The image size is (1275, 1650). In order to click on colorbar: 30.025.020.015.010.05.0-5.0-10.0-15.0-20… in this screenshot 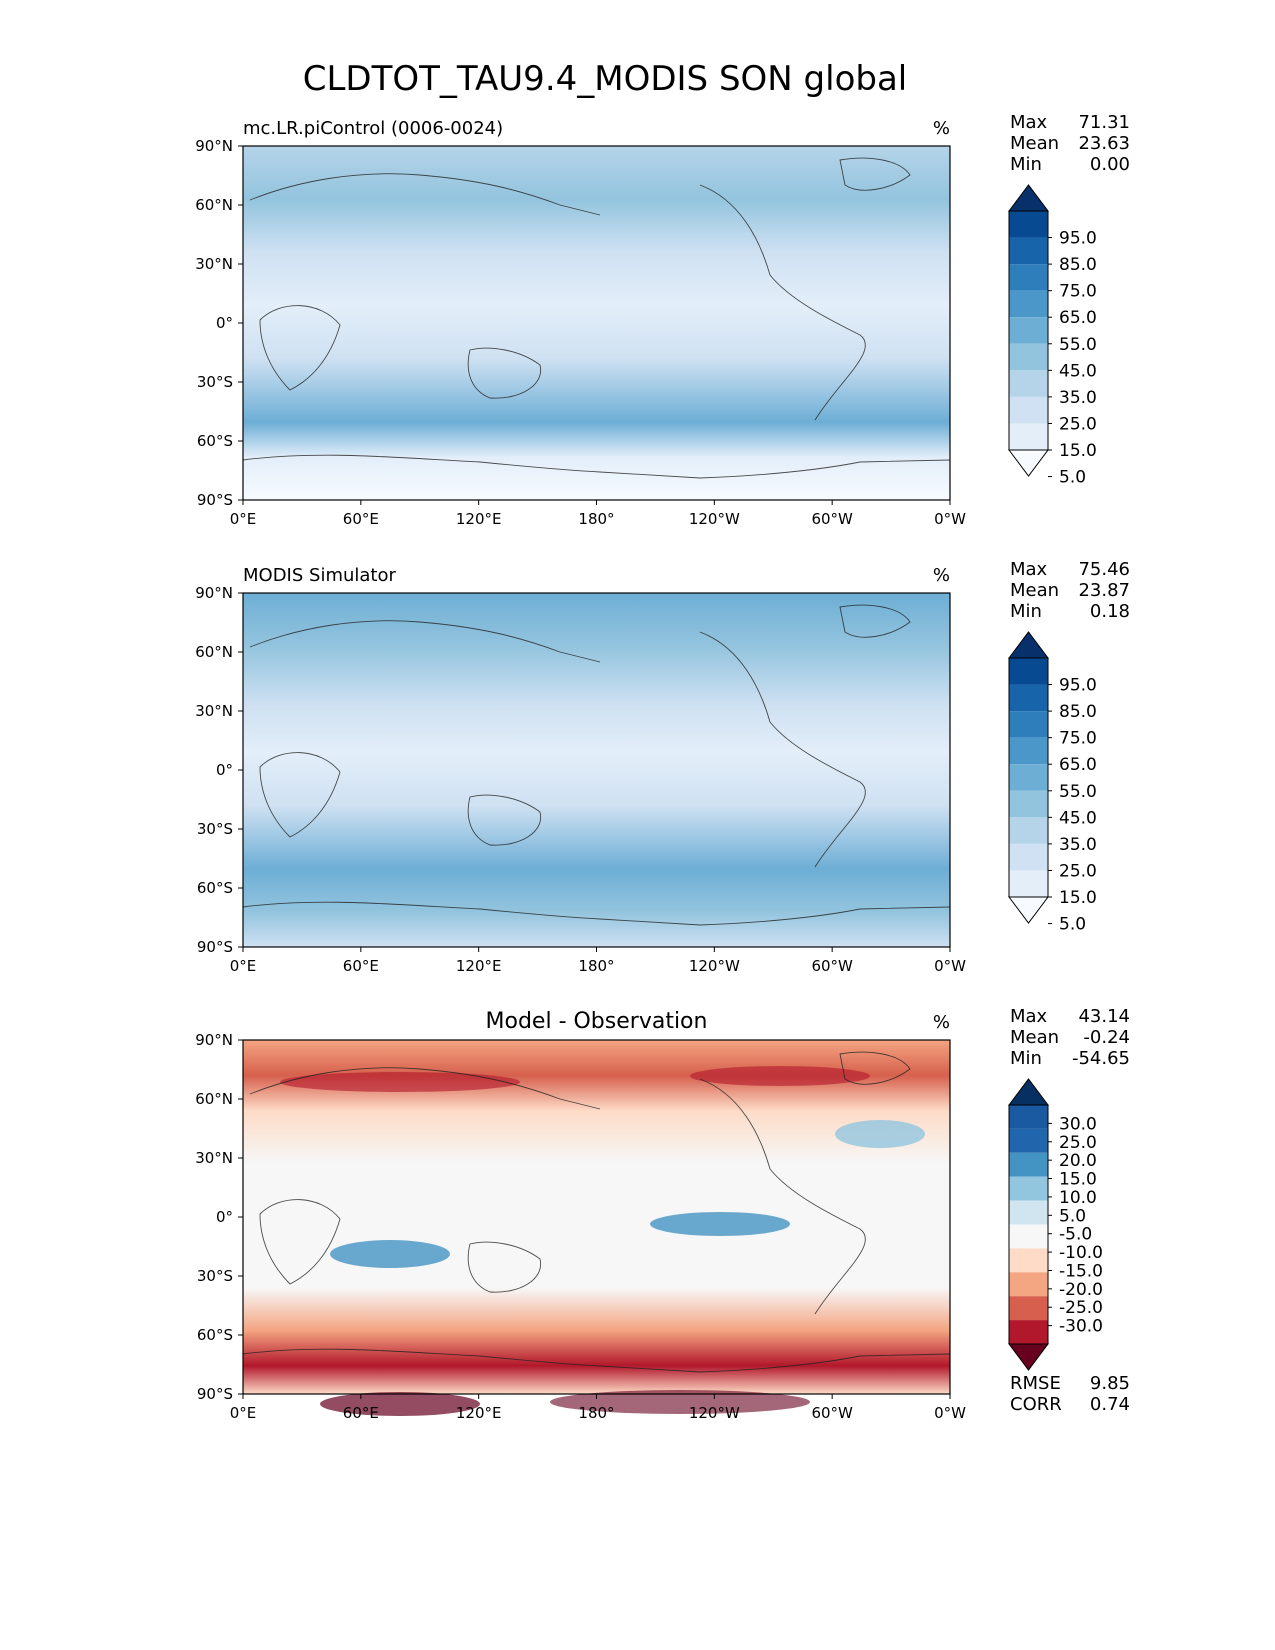, I will do `click(1055, 1224)`.